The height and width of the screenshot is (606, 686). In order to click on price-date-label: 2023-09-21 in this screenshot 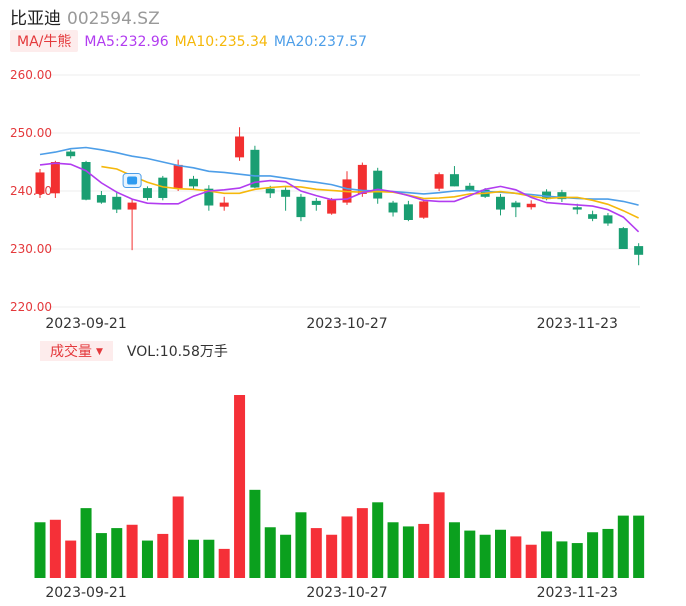, I will do `click(85, 324)`.